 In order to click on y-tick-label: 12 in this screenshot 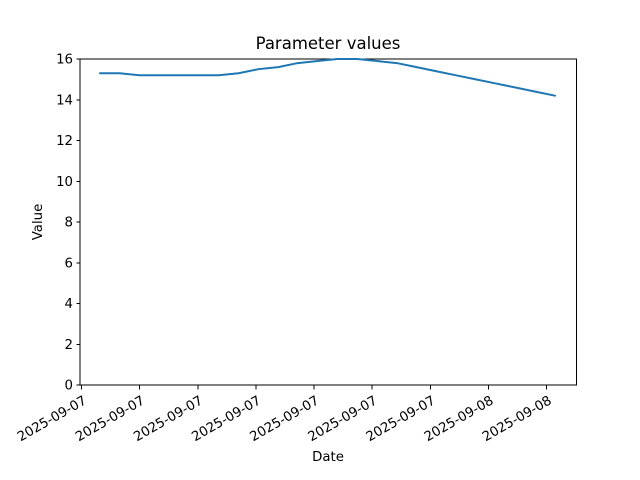, I will do `click(64, 141)`.